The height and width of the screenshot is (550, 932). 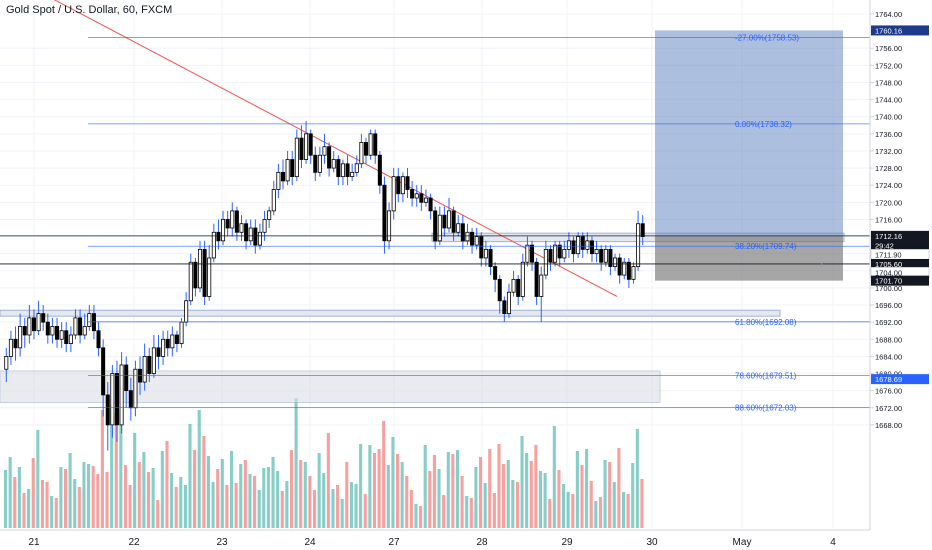 I want to click on price-tick-label: 1744.00, so click(x=888, y=100).